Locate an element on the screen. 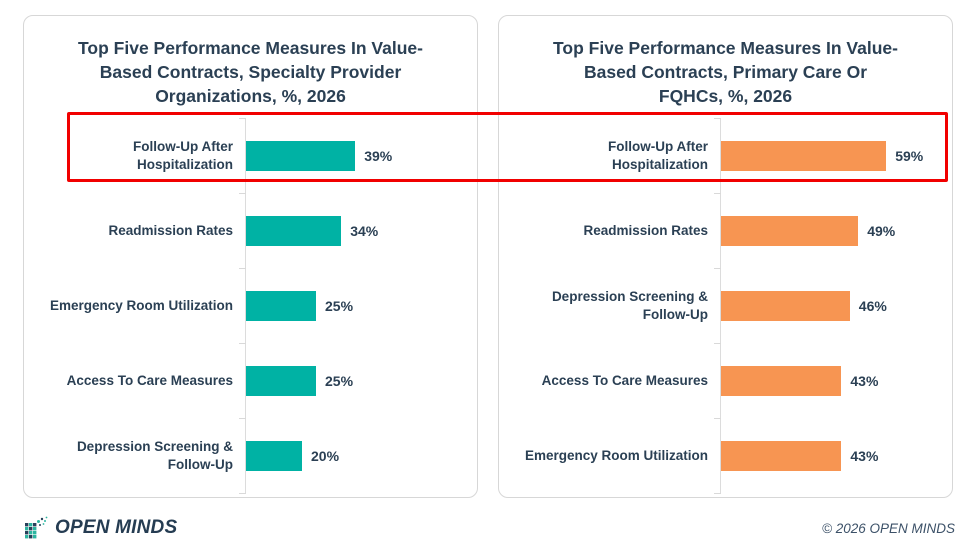 The width and height of the screenshot is (975, 548). chart-row: Follow-Up After Hospitalization 39% is located at coordinates (250, 155).